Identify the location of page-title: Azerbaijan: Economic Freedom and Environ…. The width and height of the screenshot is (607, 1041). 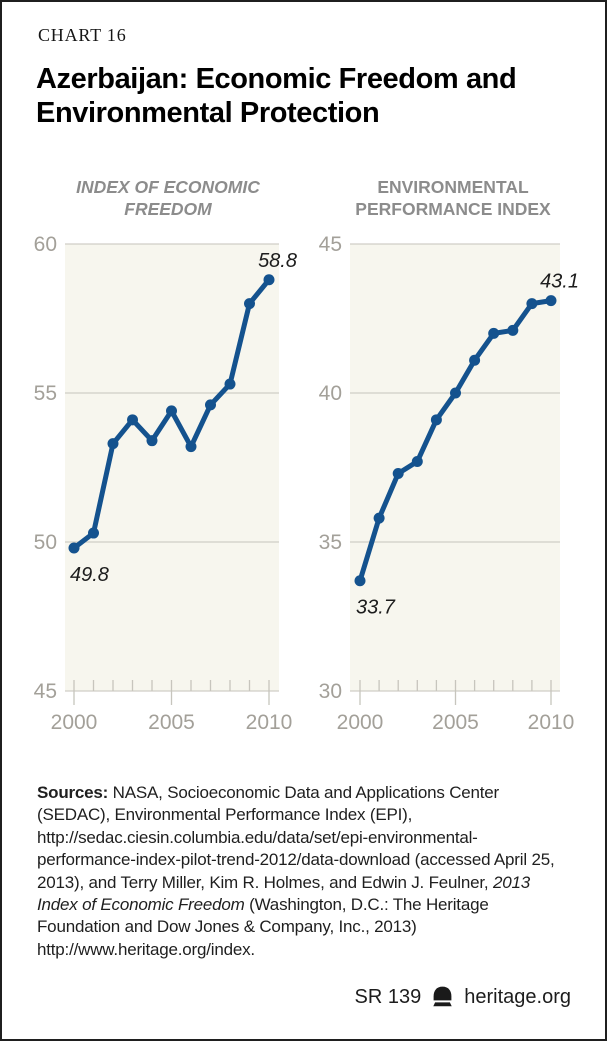
(311, 96).